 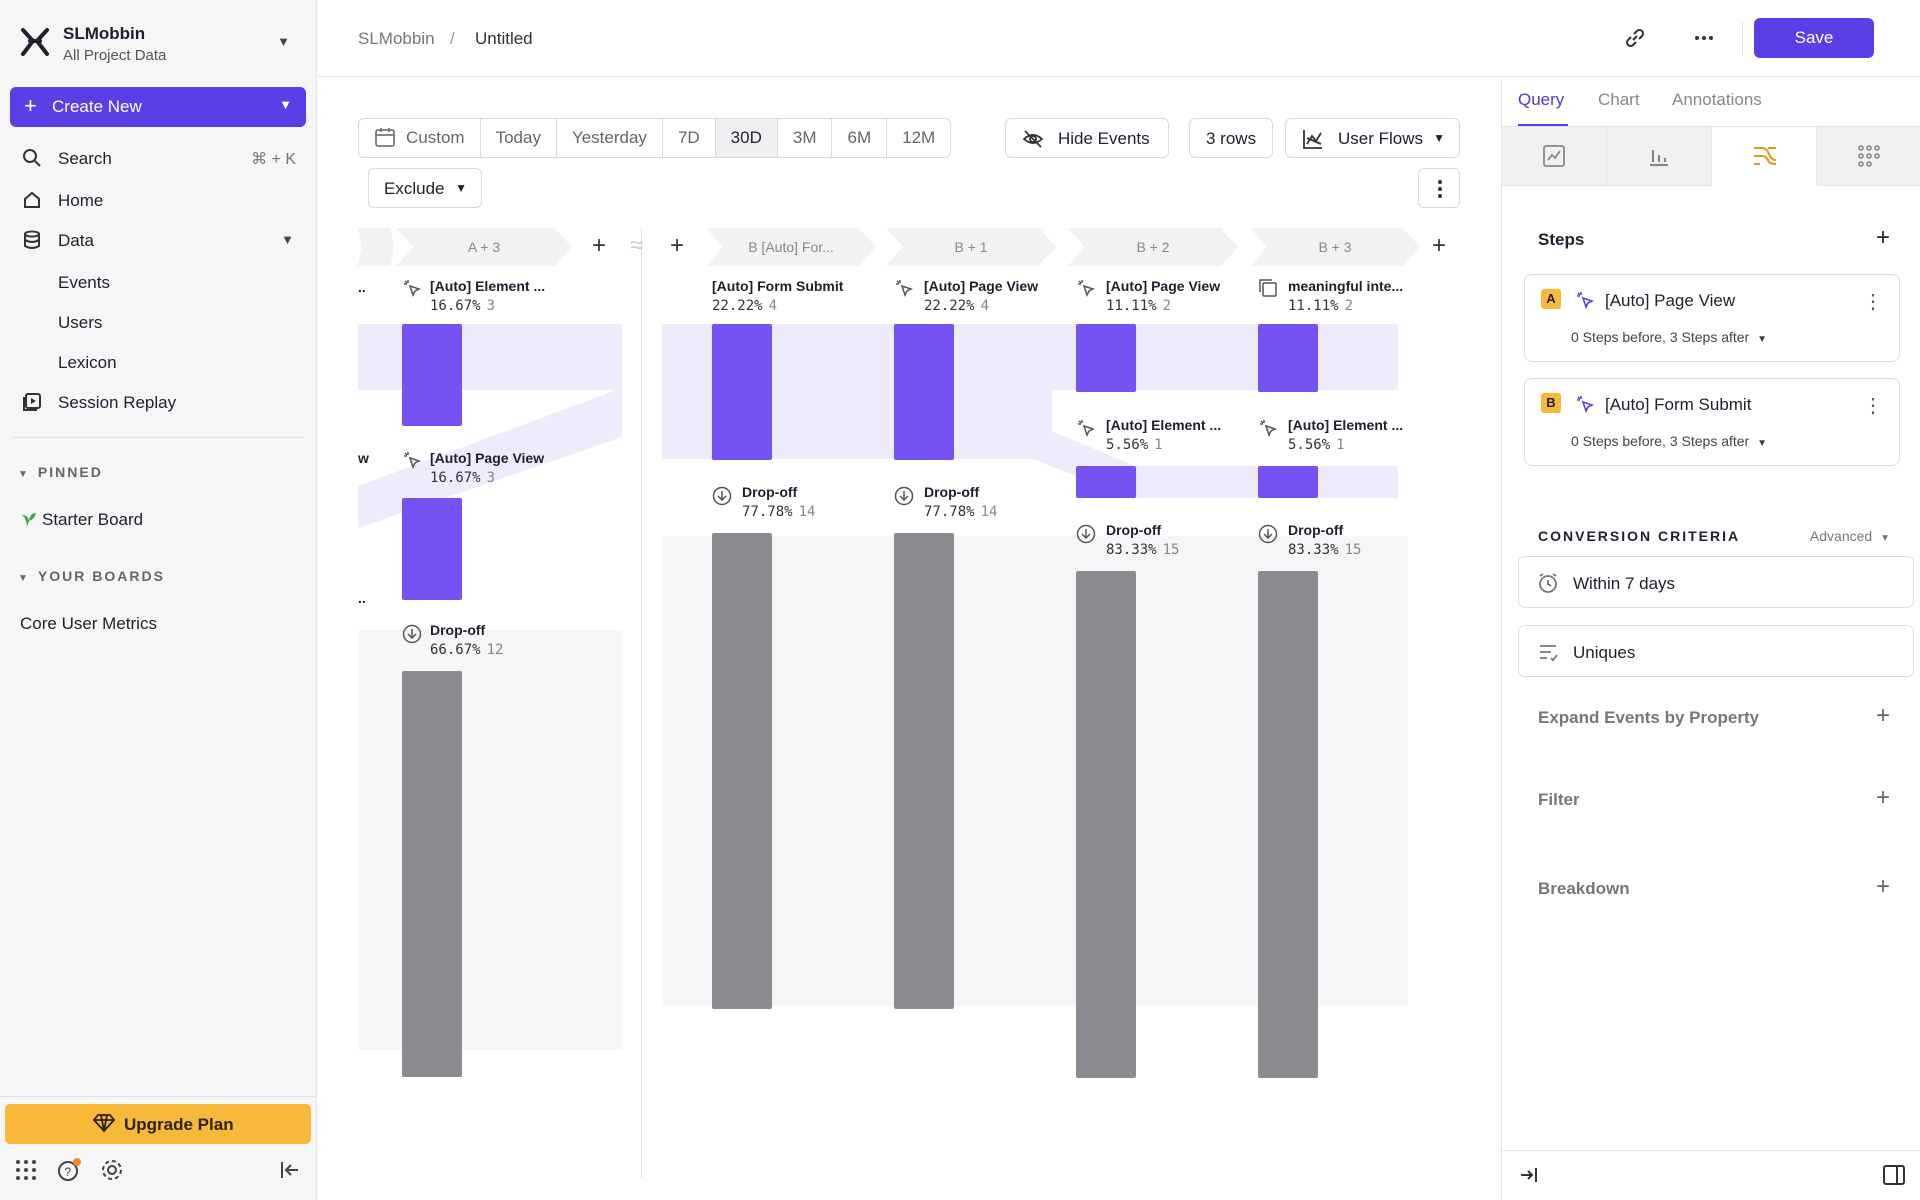 What do you see at coordinates (1704, 38) in the screenshot?
I see `more-horizontal-icon` at bounding box center [1704, 38].